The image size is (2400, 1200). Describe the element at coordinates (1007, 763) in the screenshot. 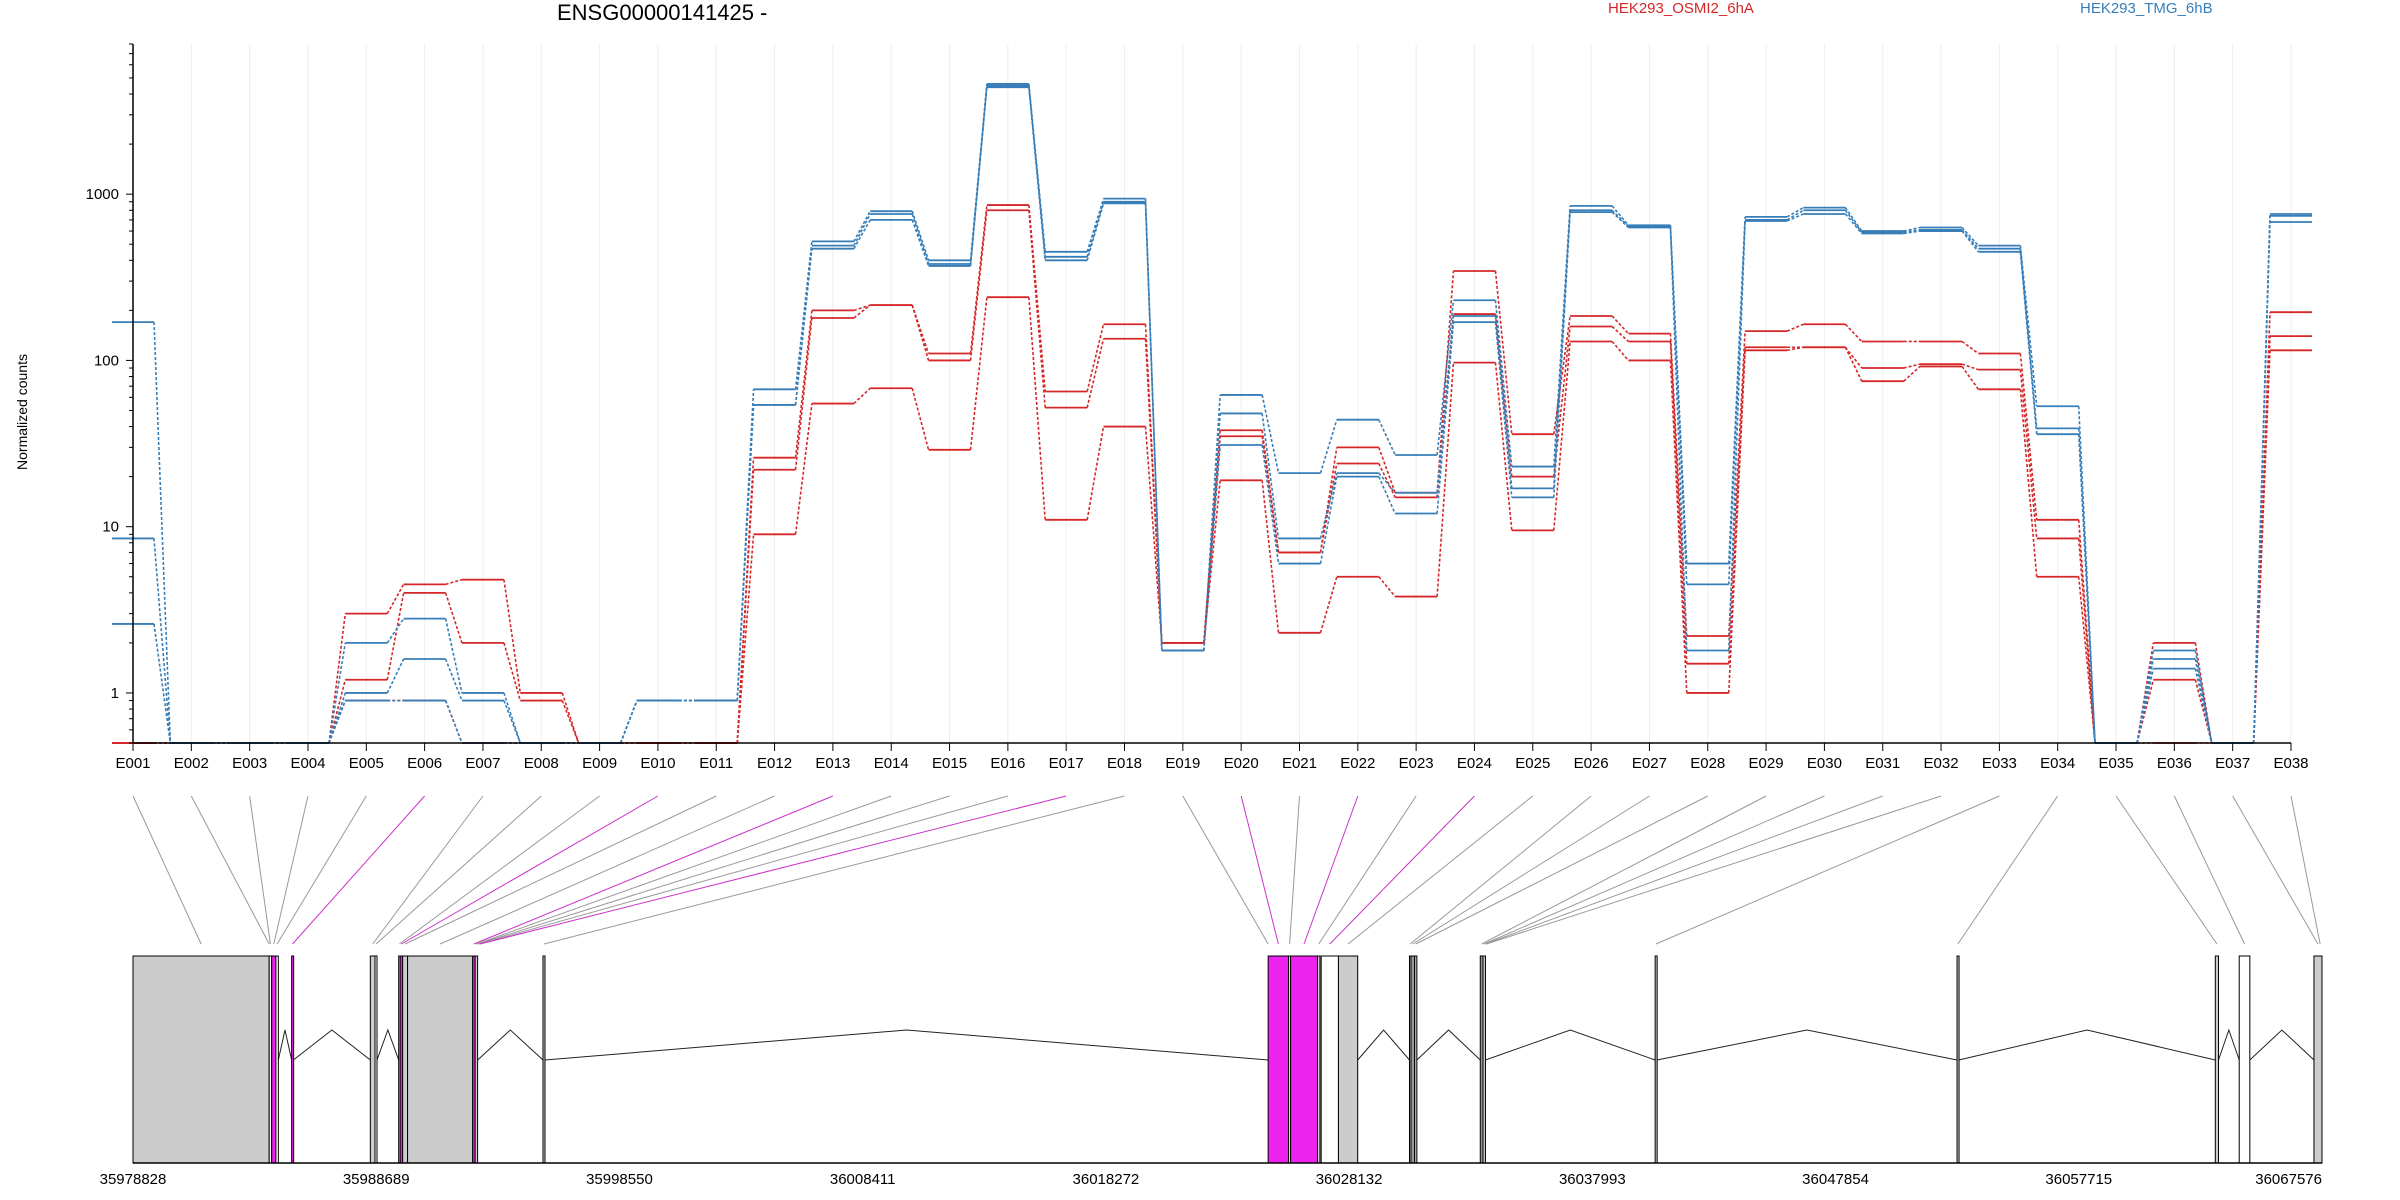

I see `x-tick-label-e016: E016` at that location.